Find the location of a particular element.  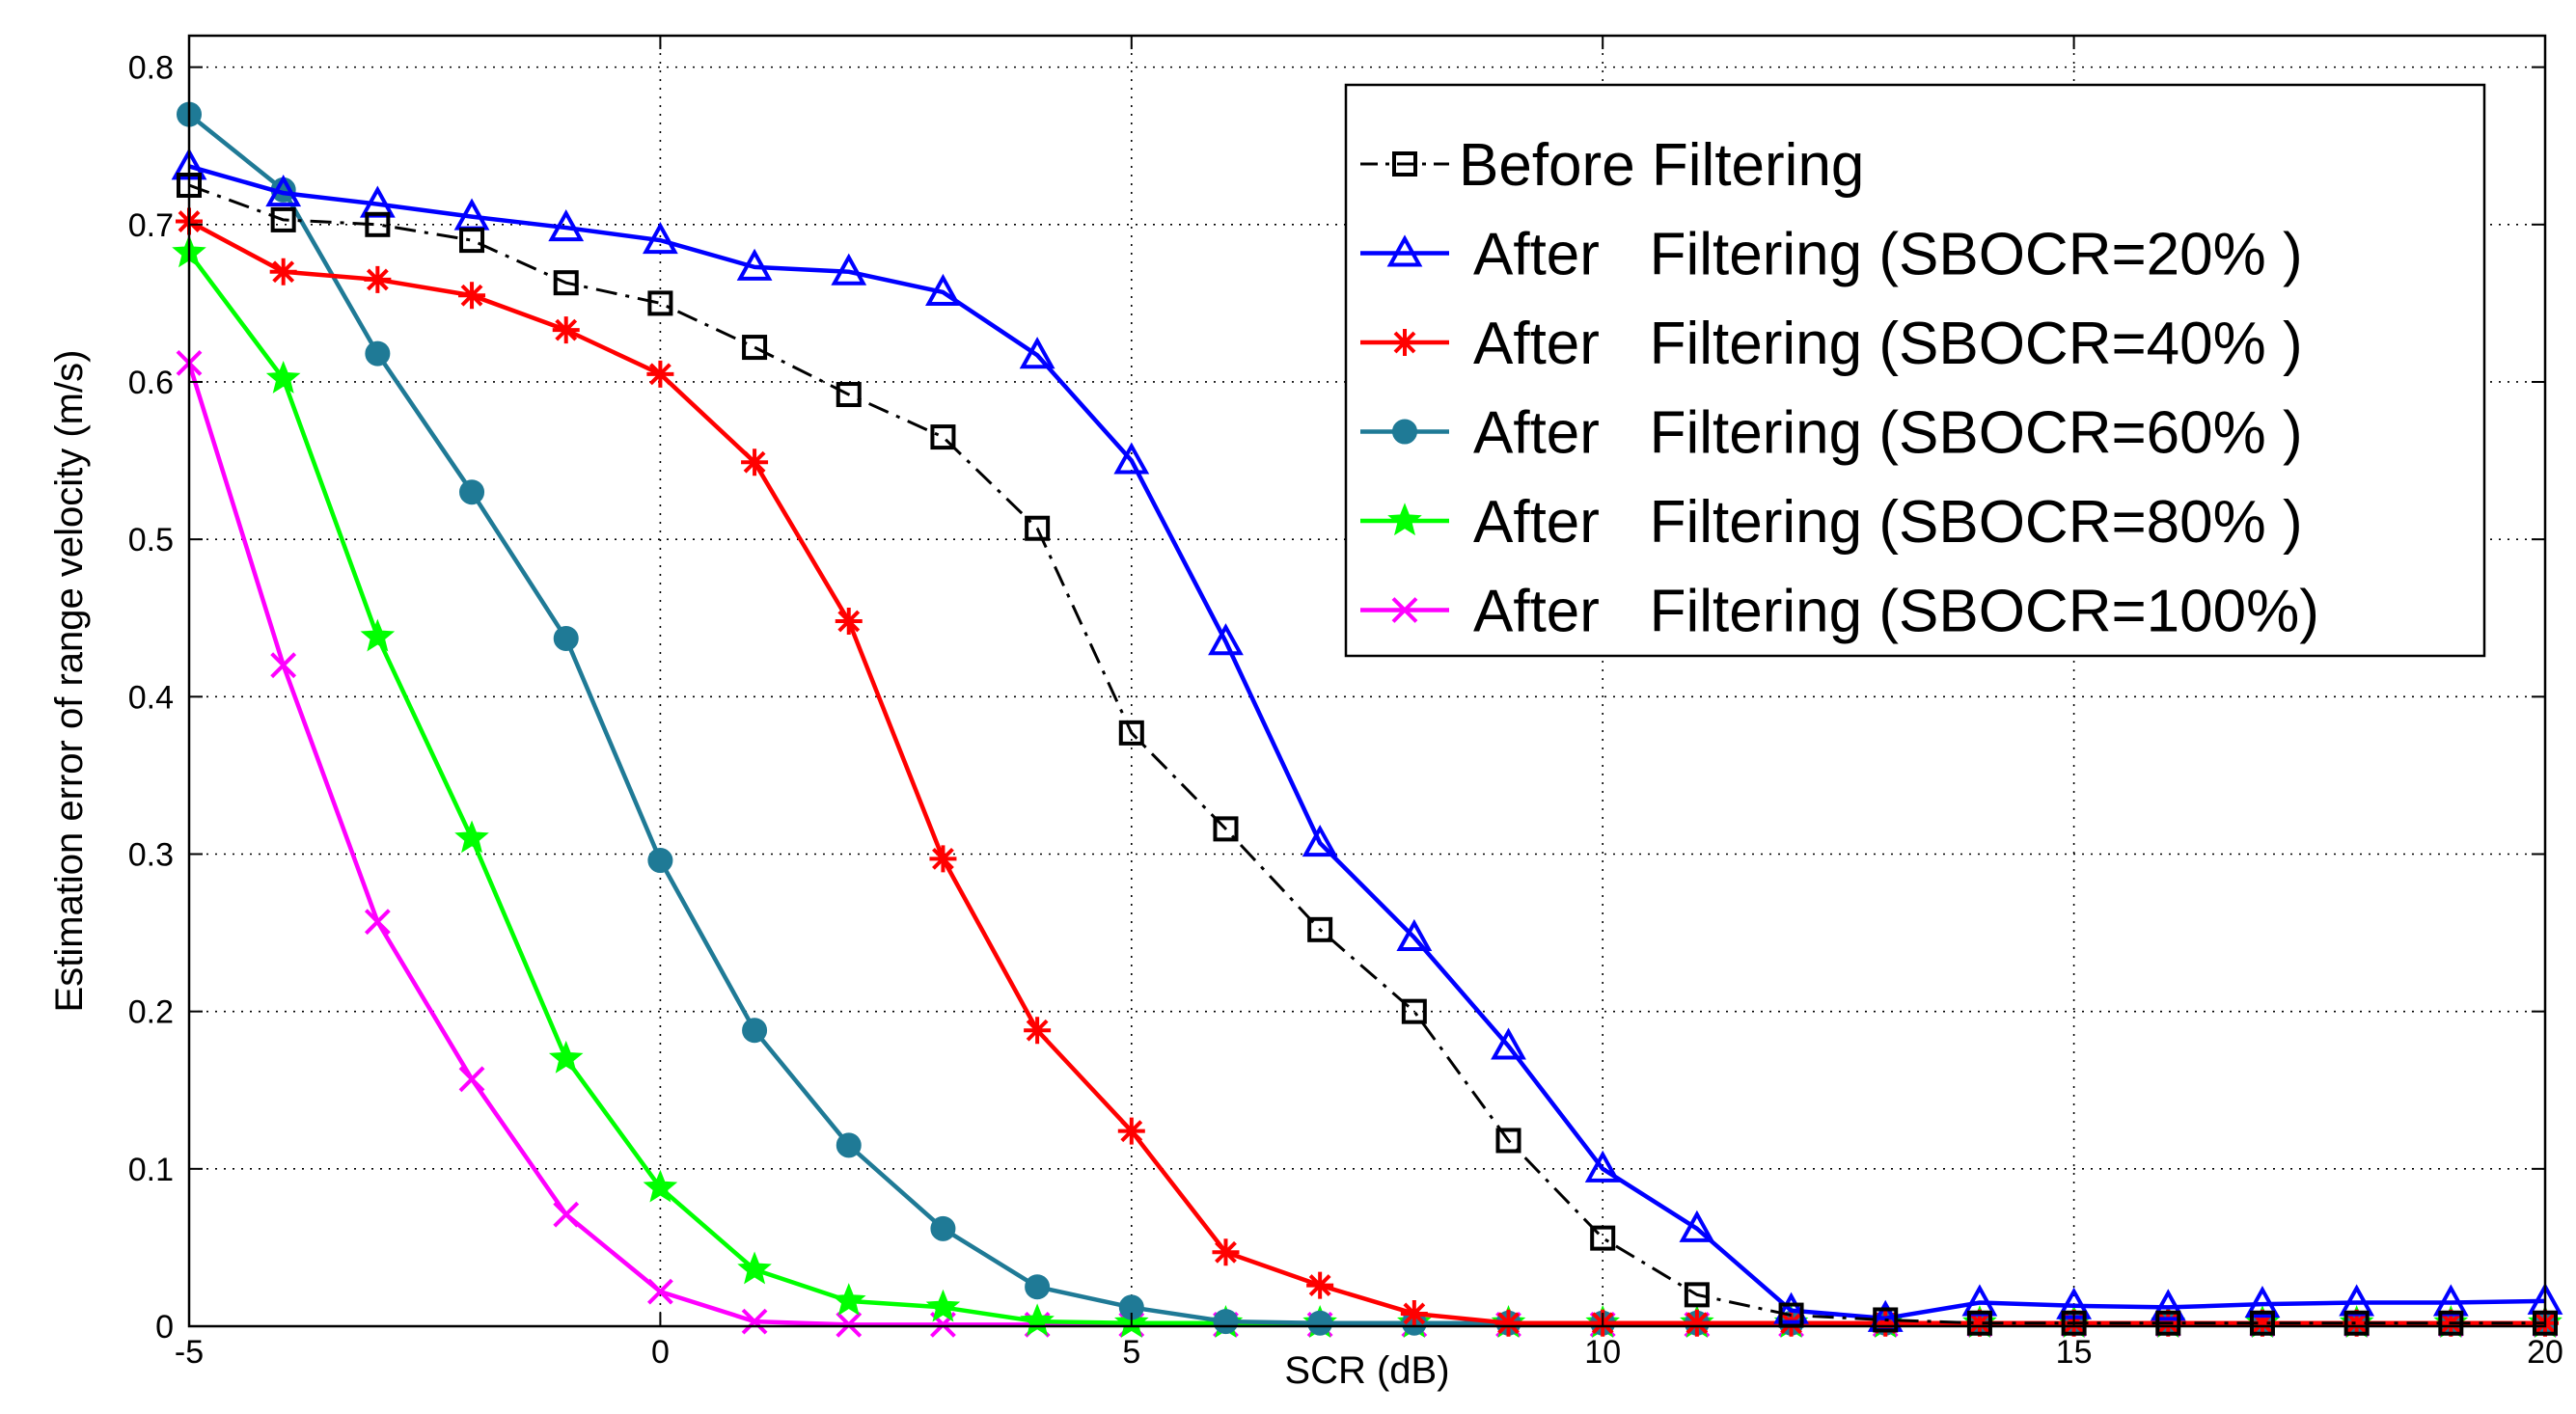

legend-label: After Filtering (SBOCR=20% ) is located at coordinates (1888, 255).